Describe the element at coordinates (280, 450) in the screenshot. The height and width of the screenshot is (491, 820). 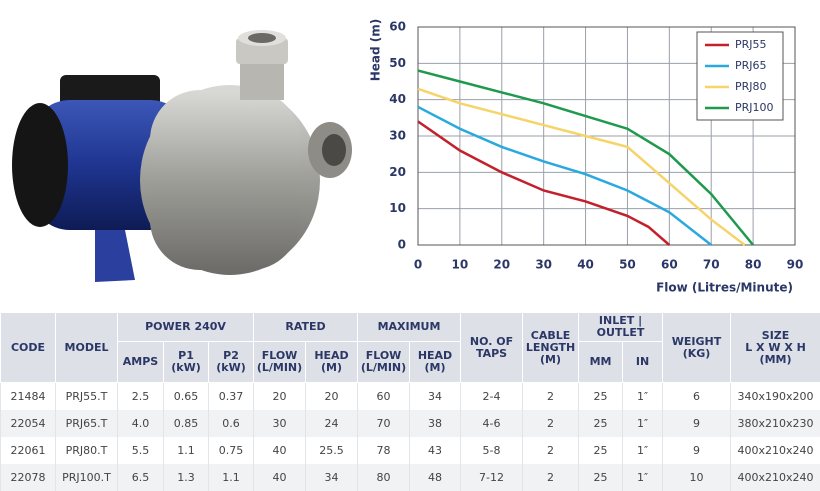
I see `table-cell: 40` at that location.